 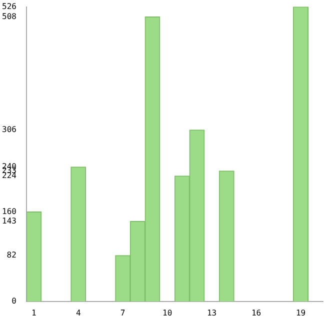 I want to click on x-tick-label: 13, so click(x=211, y=313).